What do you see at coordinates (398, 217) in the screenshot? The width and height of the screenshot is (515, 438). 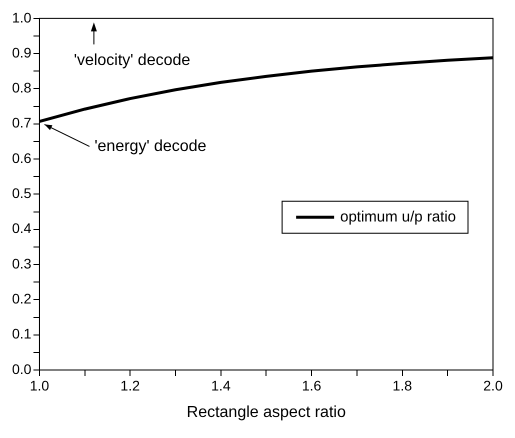 I see `legend-label: optimum u/p ratio` at bounding box center [398, 217].